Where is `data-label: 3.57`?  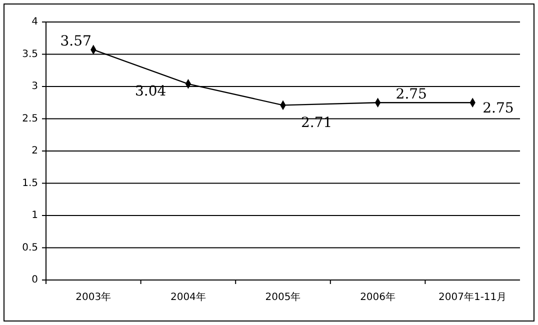
data-label: 3.57 is located at coordinates (76, 41).